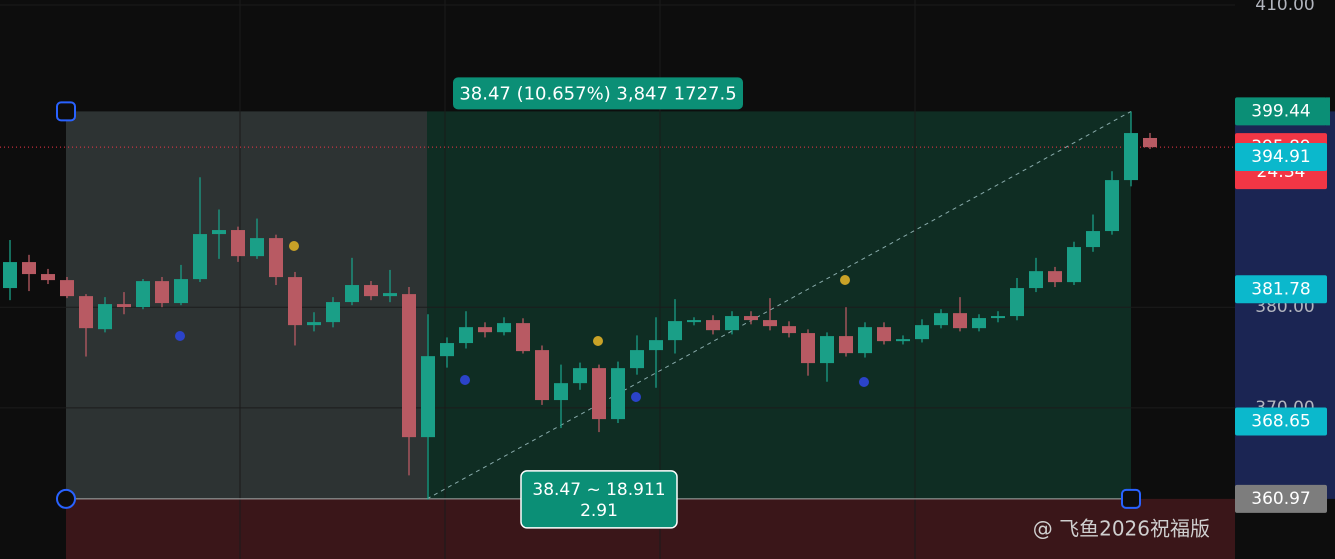 The width and height of the screenshot is (1335, 559). Describe the element at coordinates (1284, 7) in the screenshot. I see `y-tick-label: 410.00` at that location.